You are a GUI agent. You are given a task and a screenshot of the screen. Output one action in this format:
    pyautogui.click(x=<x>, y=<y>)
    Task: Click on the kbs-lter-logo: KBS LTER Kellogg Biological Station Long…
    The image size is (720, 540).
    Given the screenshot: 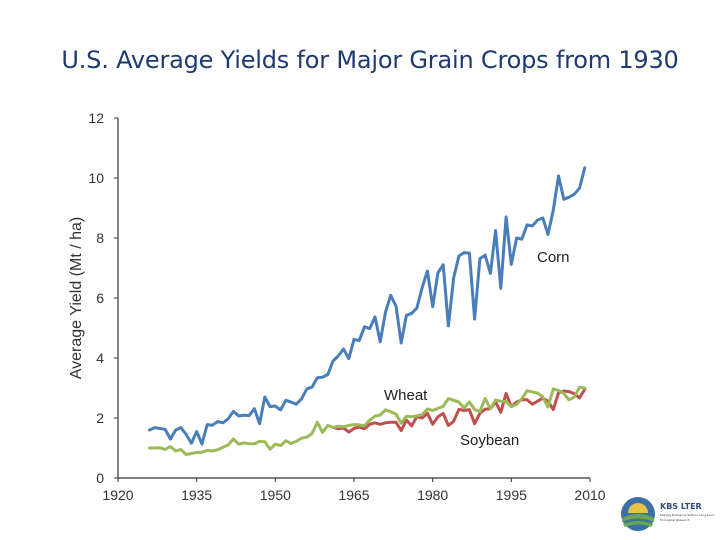 What is the action you would take?
    pyautogui.click(x=668, y=515)
    